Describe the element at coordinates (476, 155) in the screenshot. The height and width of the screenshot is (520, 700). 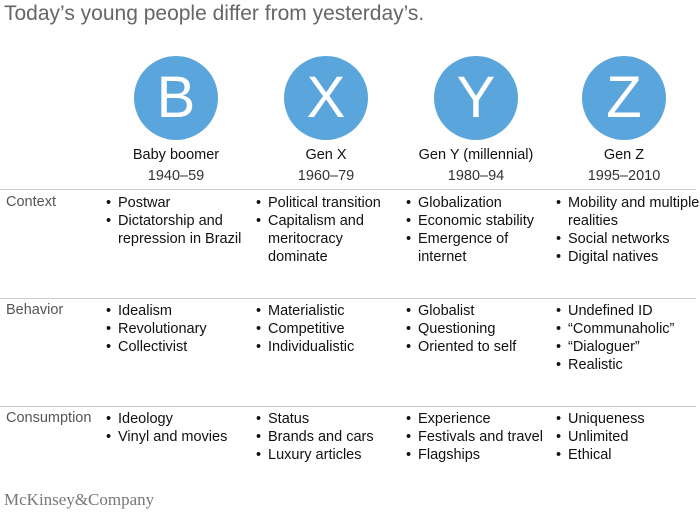
I see `generation-name: Gen Y (millennial)` at that location.